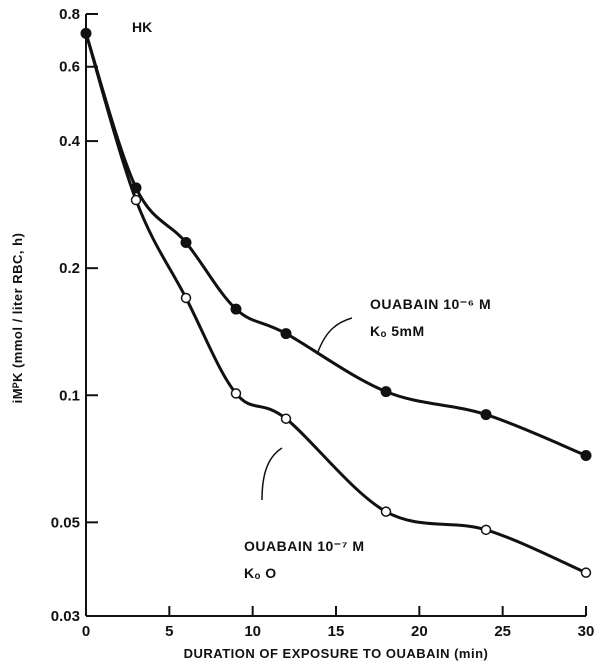 The image size is (598, 666). I want to click on y-tick-label-3: 0.2, so click(69, 268).